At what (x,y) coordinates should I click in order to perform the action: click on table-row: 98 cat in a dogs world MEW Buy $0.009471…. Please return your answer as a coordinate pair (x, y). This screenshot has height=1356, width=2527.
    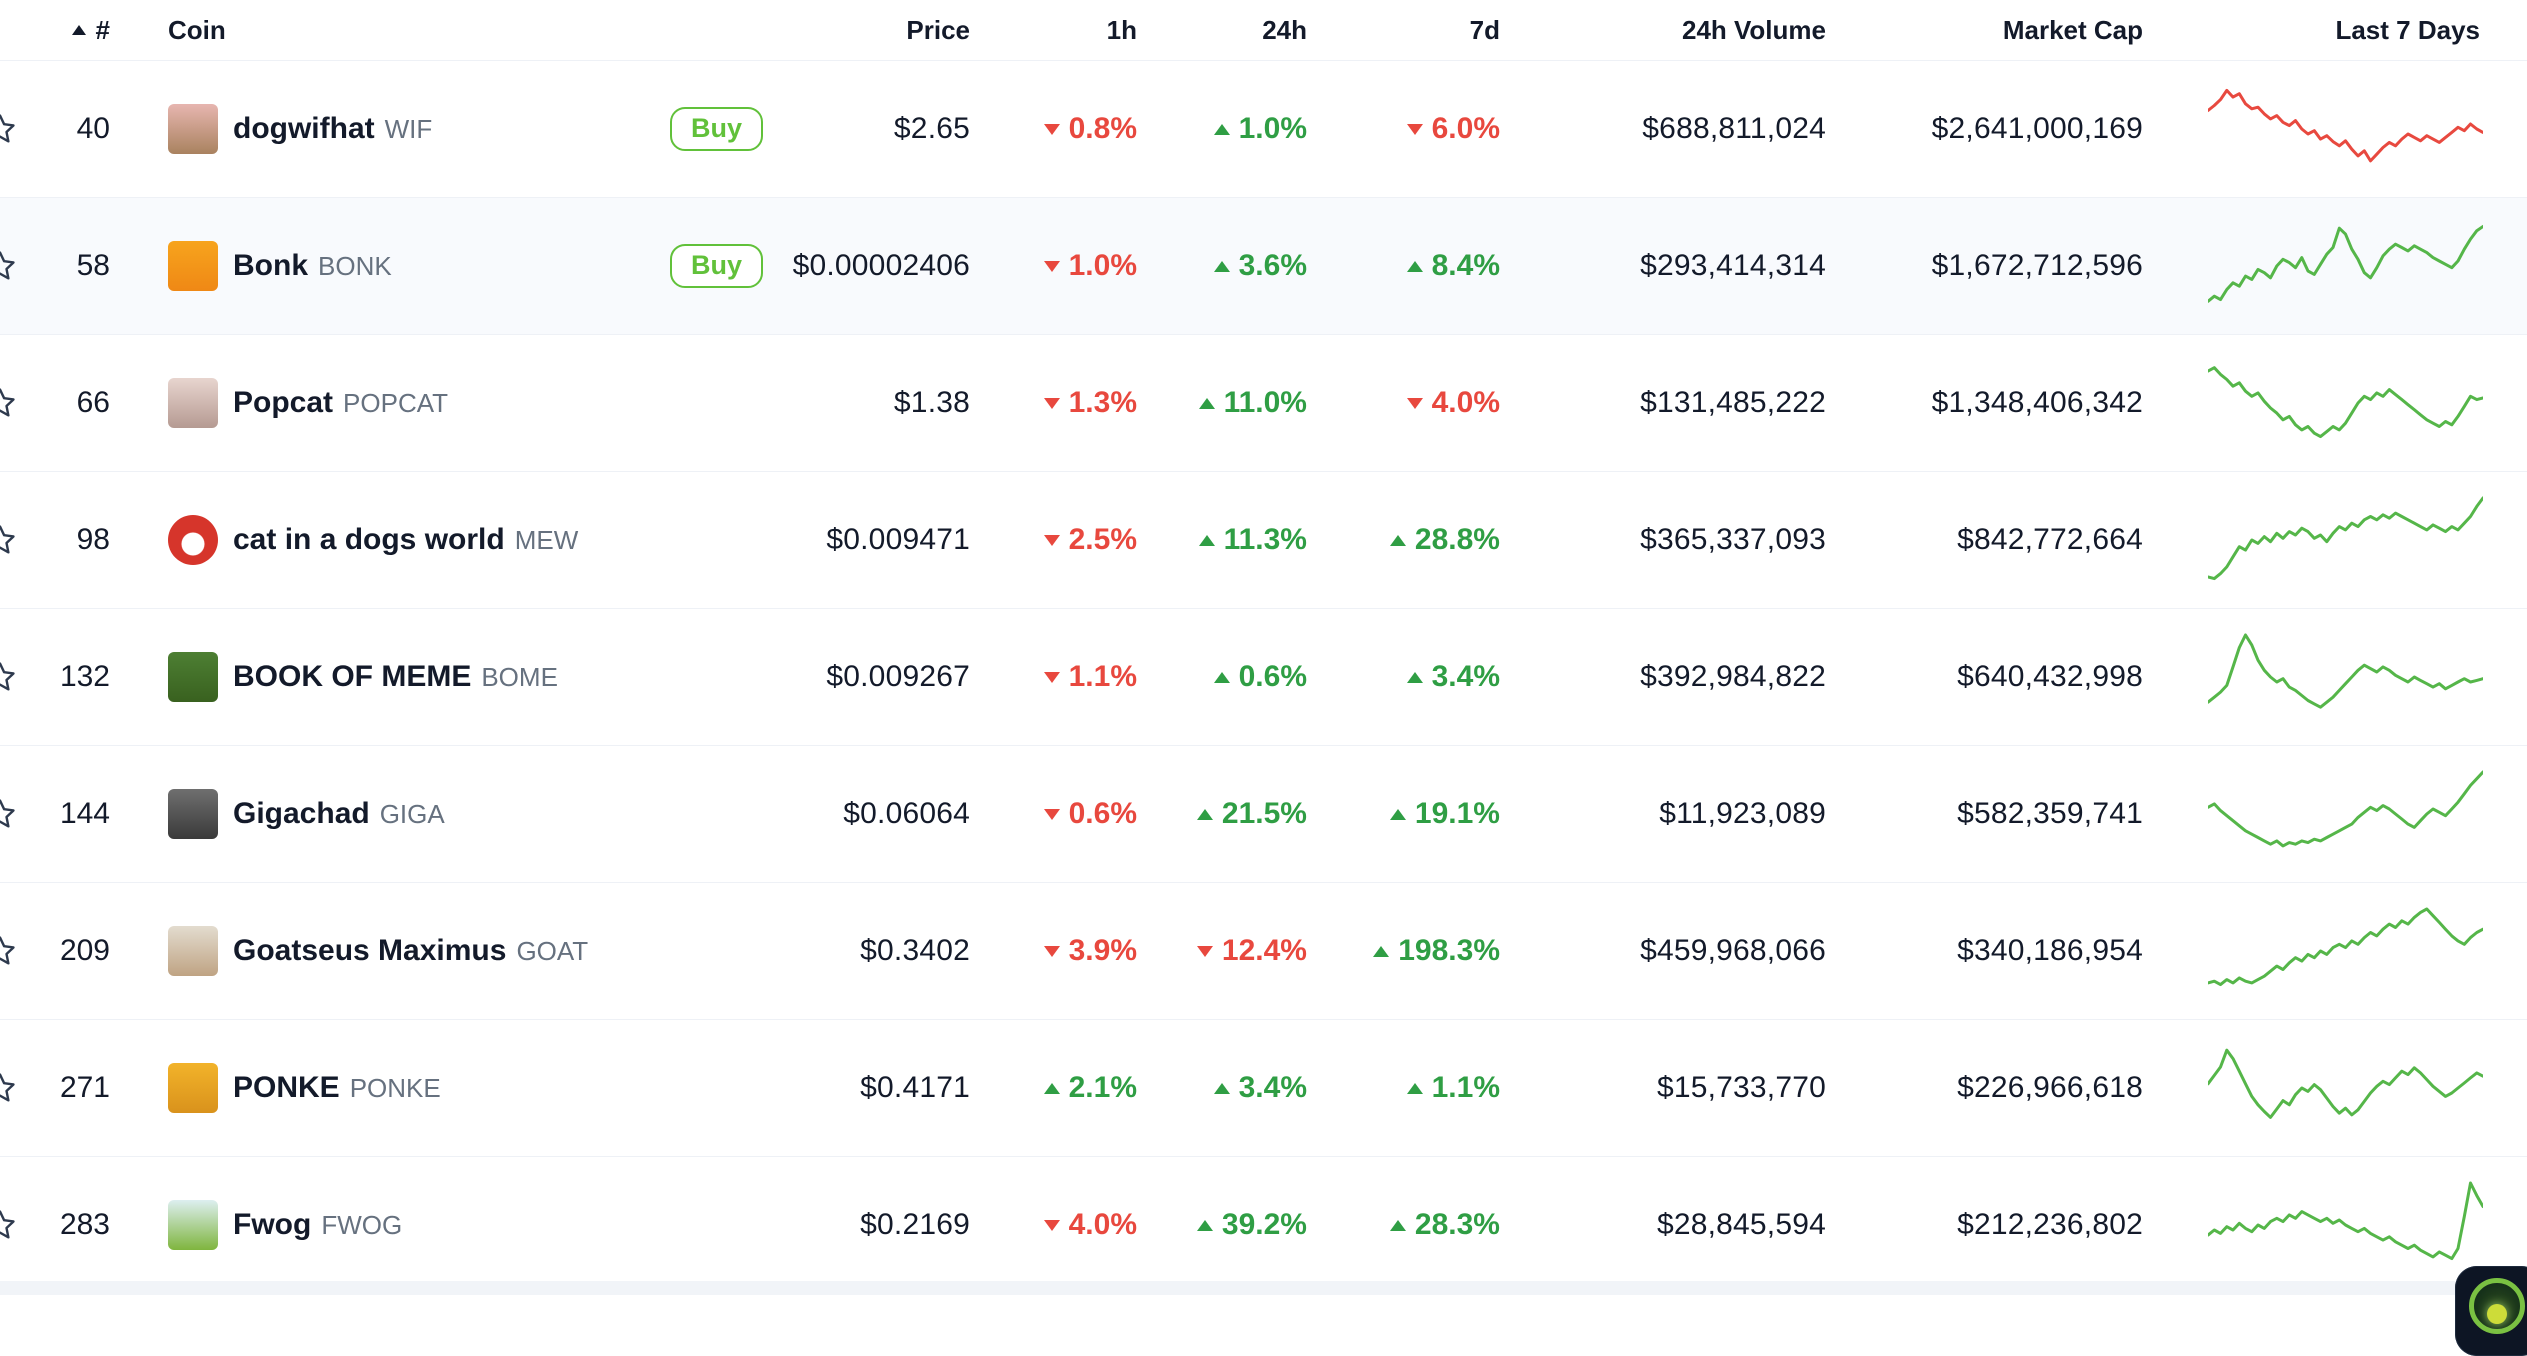
    Looking at the image, I should click on (1263, 540).